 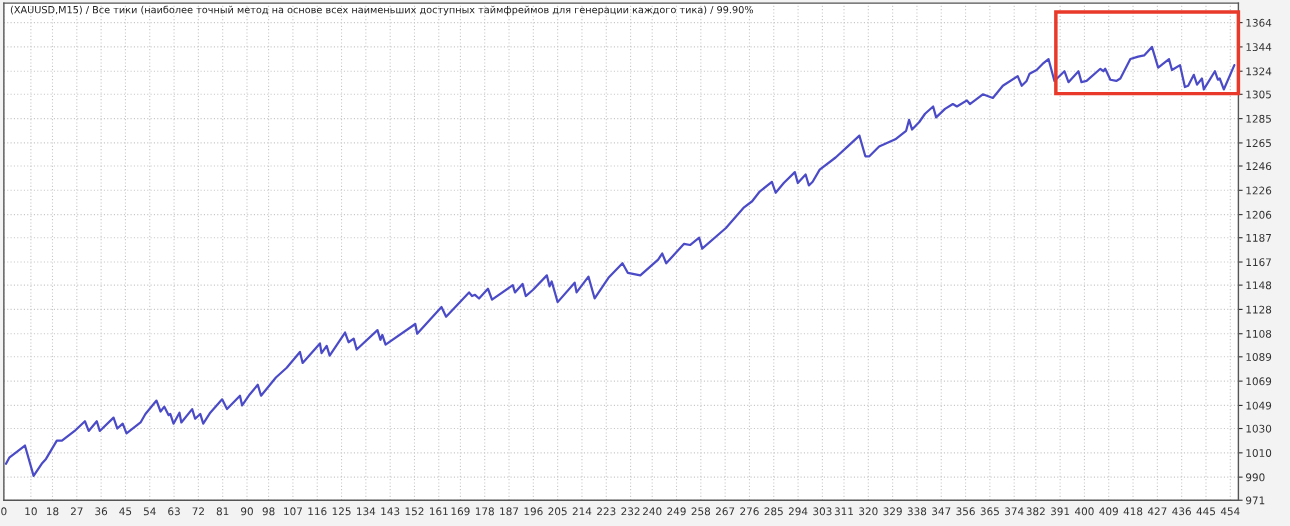 I want to click on x-tick-label: 347, so click(x=941, y=511).